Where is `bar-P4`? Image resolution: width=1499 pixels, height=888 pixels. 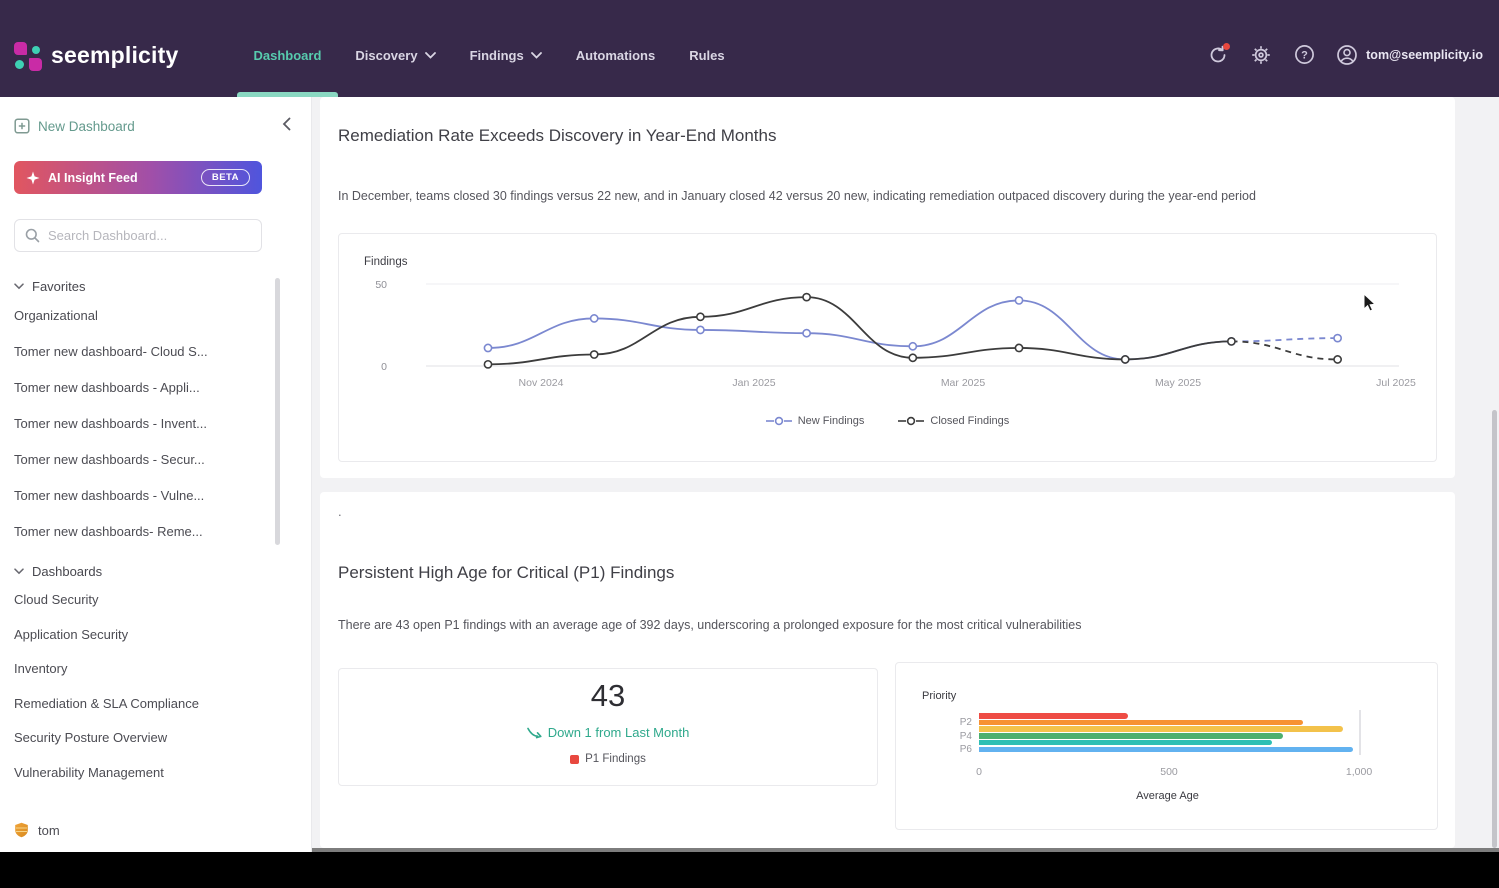
bar-P4 is located at coordinates (1131, 736).